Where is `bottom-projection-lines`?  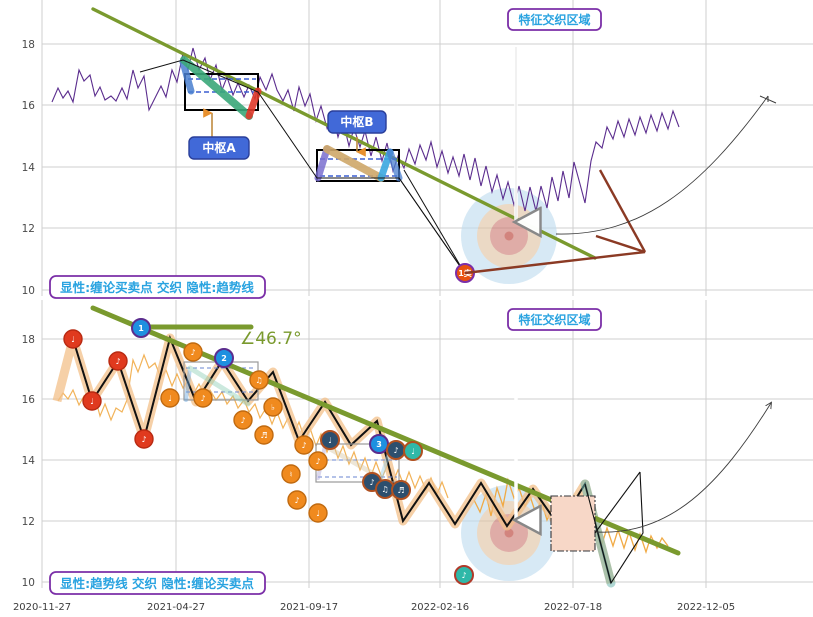 bottom-projection-lines is located at coordinates (614, 528).